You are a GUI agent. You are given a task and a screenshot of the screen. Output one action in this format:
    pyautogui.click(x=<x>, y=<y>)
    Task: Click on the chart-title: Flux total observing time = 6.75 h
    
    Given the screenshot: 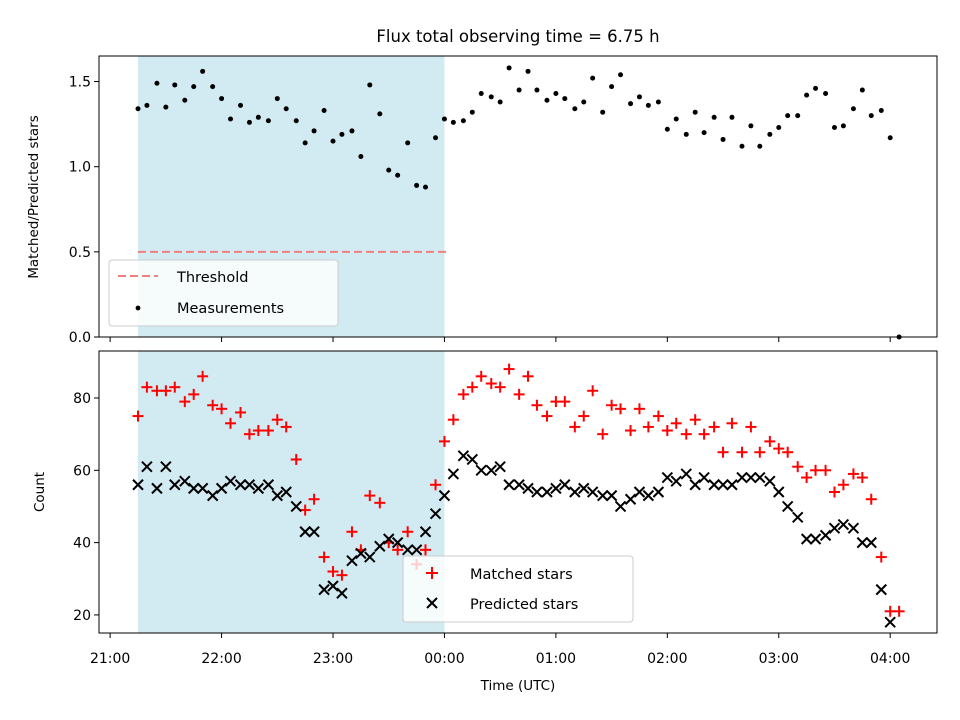 What is the action you would take?
    pyautogui.click(x=517, y=36)
    